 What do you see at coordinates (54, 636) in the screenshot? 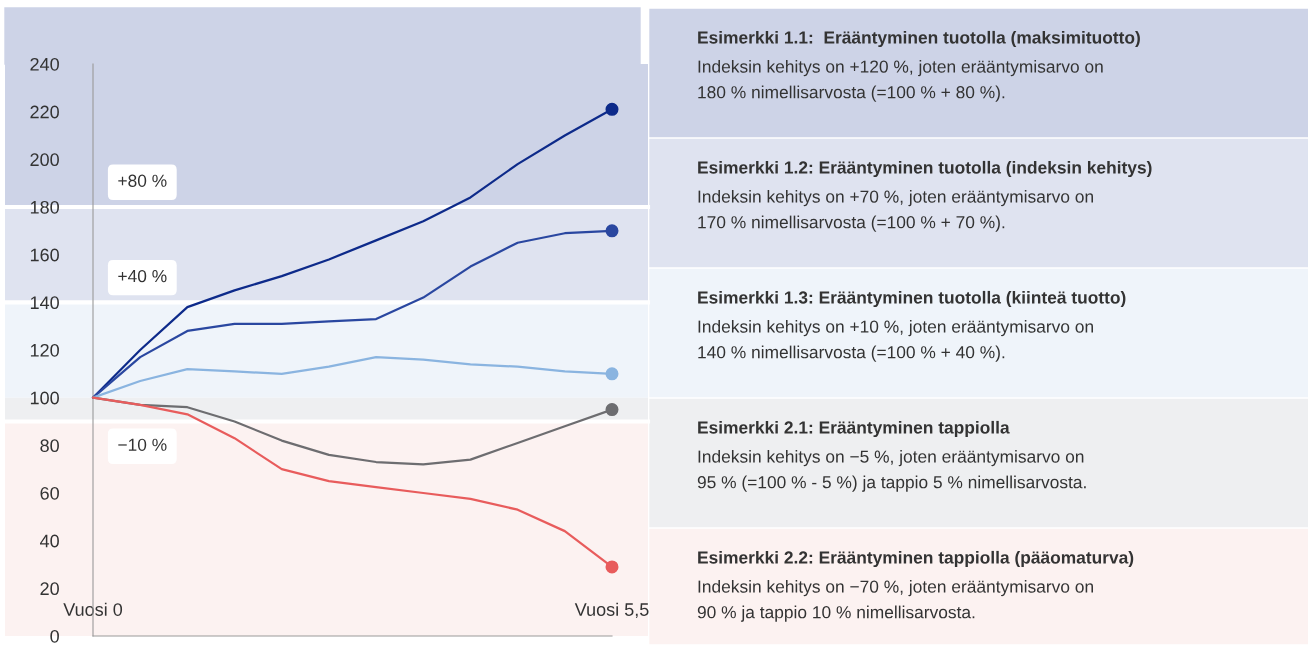
I see `y-tick-label: 0` at bounding box center [54, 636].